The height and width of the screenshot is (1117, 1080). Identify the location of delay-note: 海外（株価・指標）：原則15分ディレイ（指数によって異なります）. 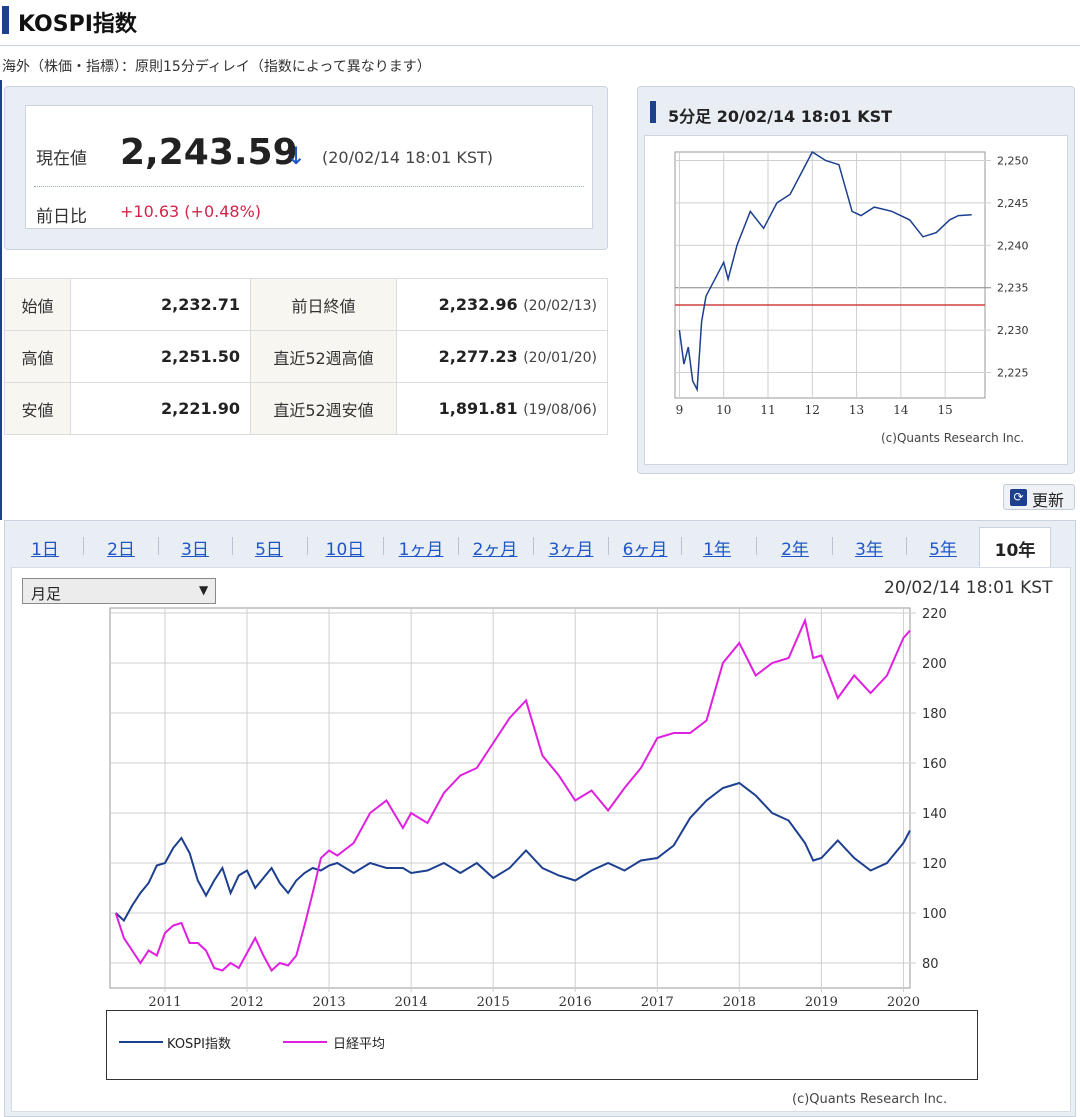
(216, 67).